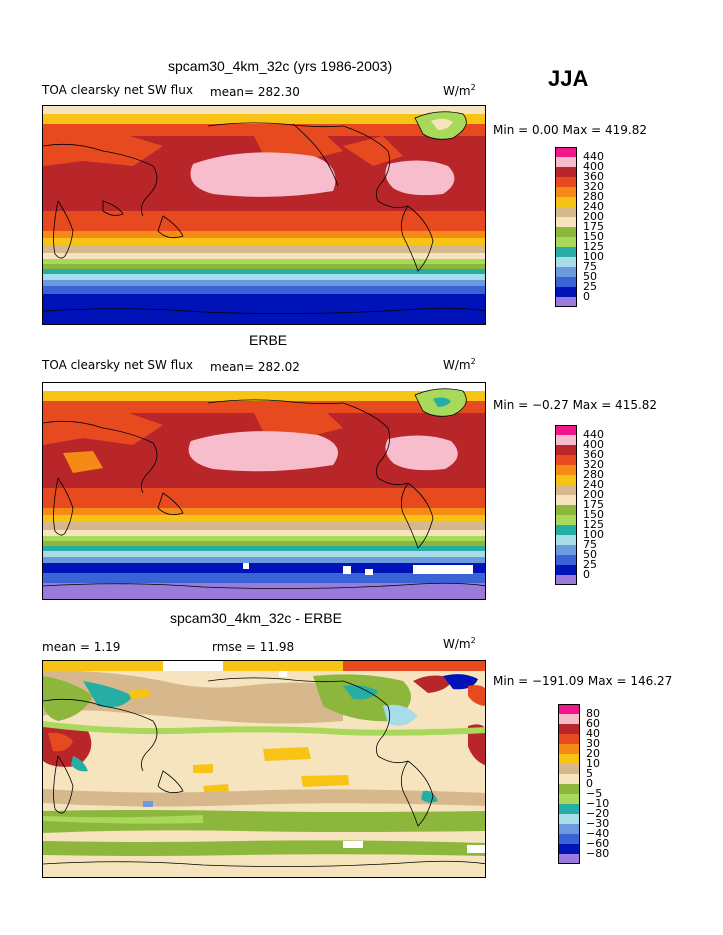 The width and height of the screenshot is (723, 935). I want to click on colorbar-tick: −5, so click(594, 793).